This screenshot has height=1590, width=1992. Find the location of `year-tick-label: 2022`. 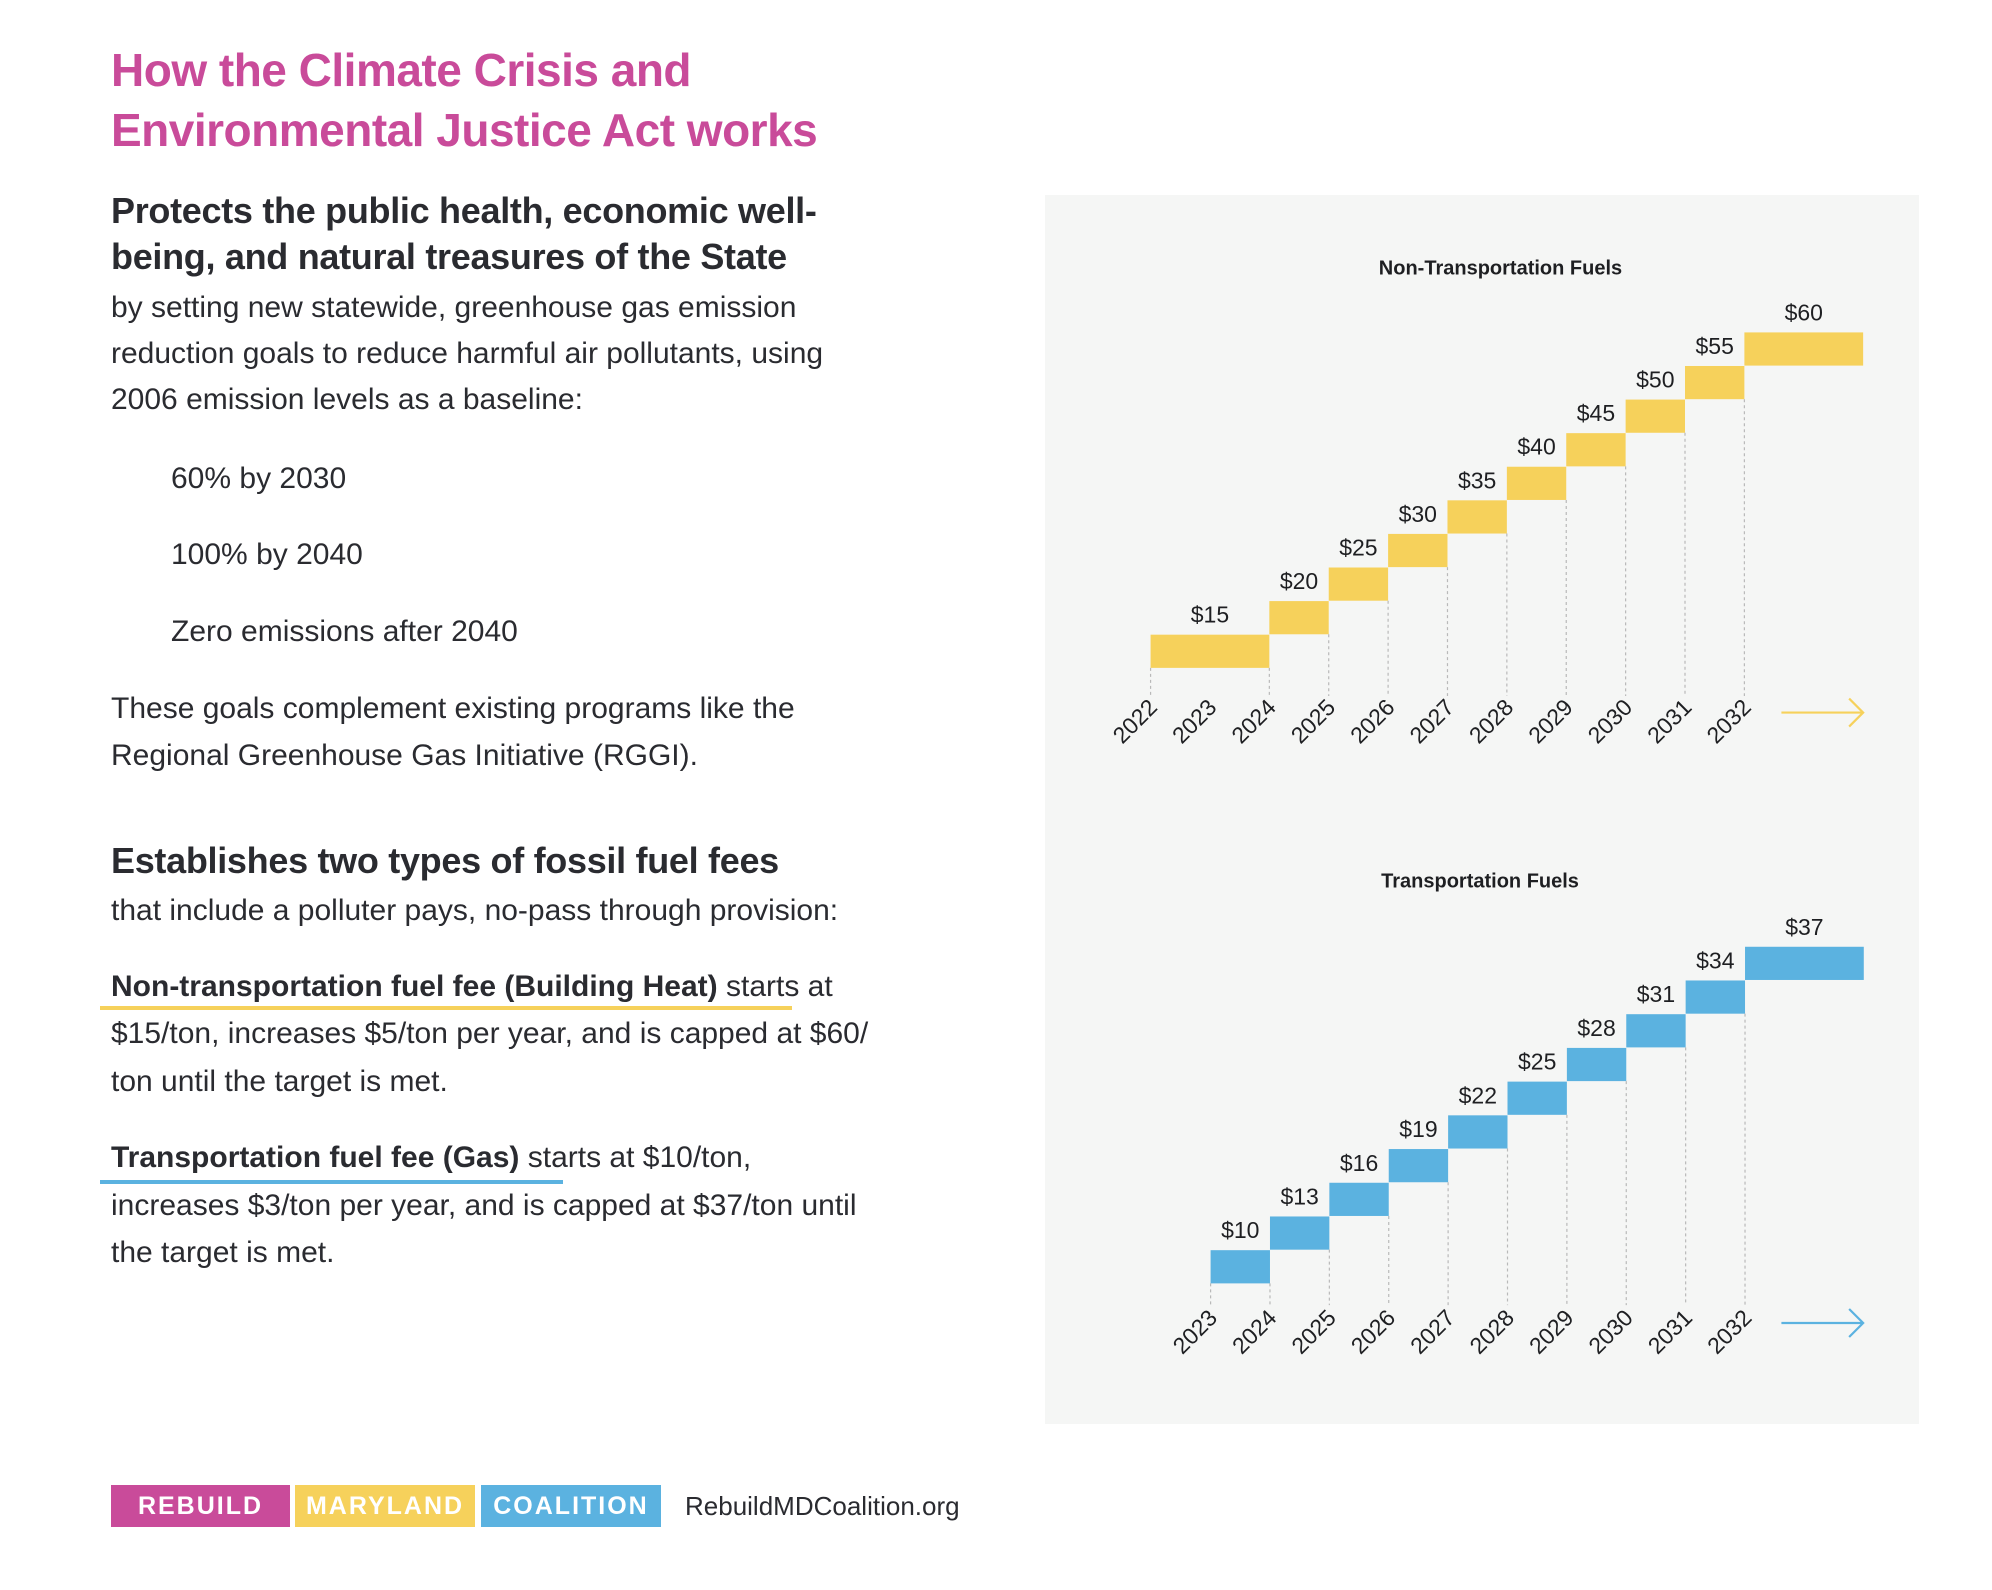

year-tick-label: 2022 is located at coordinates (1135, 721).